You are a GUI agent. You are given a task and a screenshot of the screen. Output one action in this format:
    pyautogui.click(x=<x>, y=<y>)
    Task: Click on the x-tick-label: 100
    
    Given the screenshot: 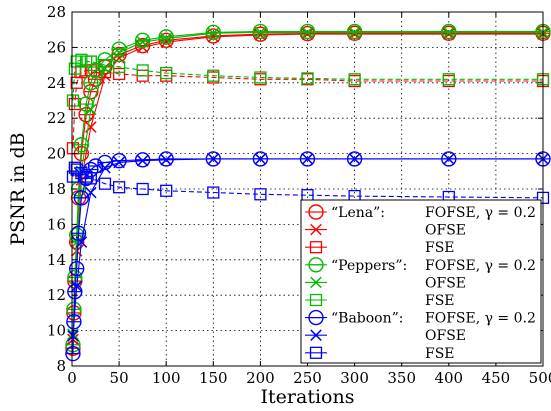 What is the action you would take?
    pyautogui.click(x=166, y=378)
    